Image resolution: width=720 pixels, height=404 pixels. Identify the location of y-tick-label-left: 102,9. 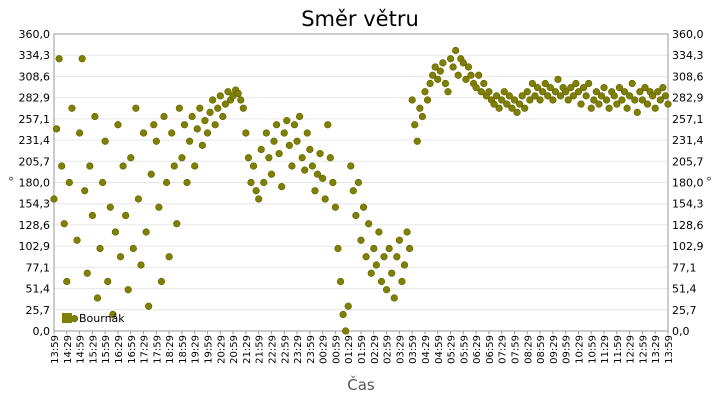
(35, 246).